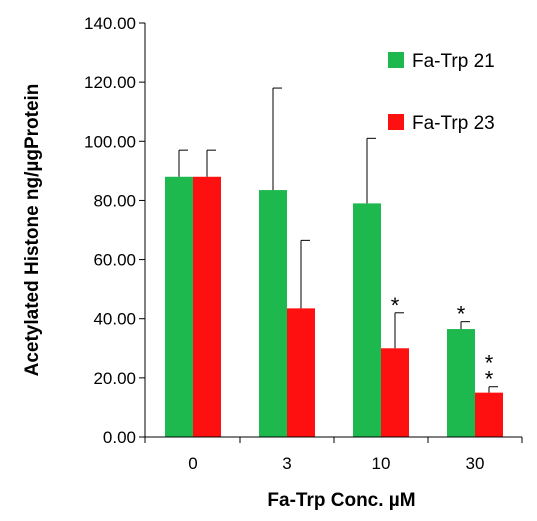 This screenshot has height=521, width=537. I want to click on y-tick-label: 0.00, so click(119, 437).